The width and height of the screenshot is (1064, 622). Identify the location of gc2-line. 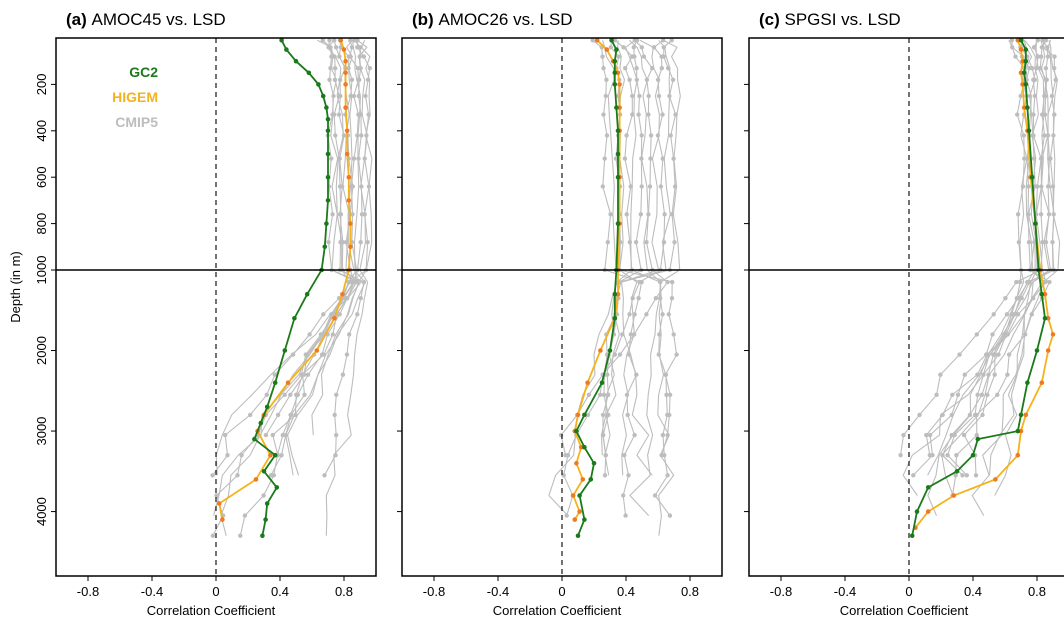
(291, 287).